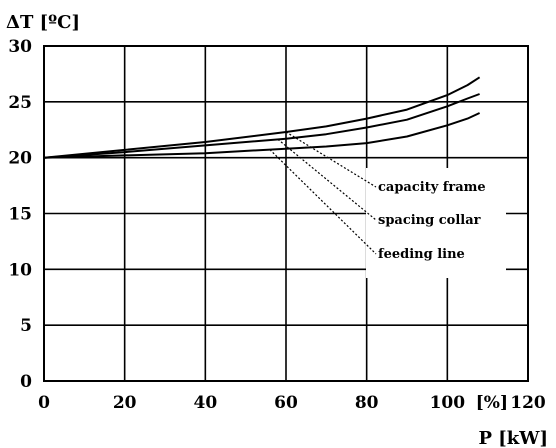  What do you see at coordinates (20, 103) in the screenshot?
I see `y-tick-label-25: 25` at bounding box center [20, 103].